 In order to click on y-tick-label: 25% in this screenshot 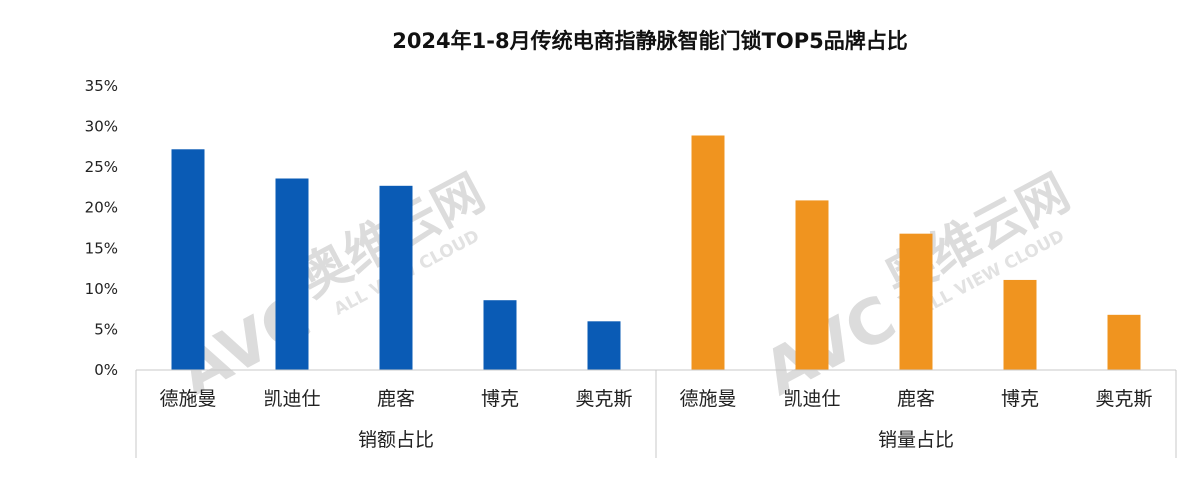, I will do `click(101, 167)`.